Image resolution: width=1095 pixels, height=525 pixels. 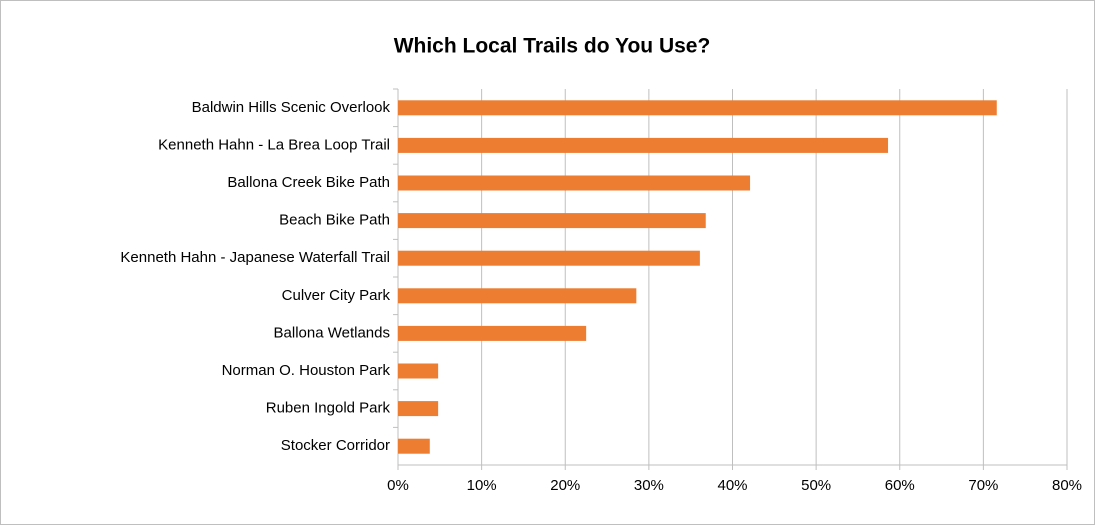 What do you see at coordinates (332, 332) in the screenshot?
I see `y-tick-label: Ballona Wetlands` at bounding box center [332, 332].